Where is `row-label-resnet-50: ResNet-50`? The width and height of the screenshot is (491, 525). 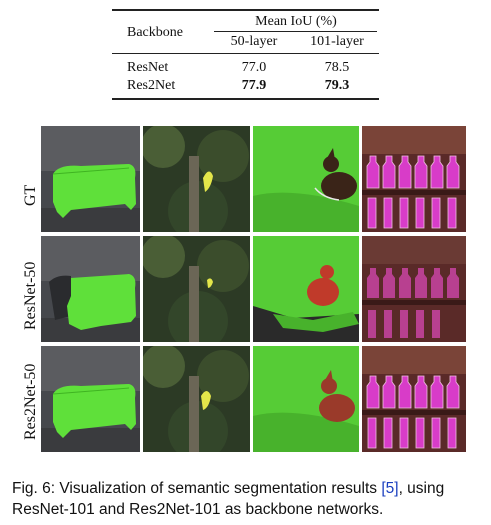
row-label-resnet-50: ResNet-50 is located at coordinates (30, 295).